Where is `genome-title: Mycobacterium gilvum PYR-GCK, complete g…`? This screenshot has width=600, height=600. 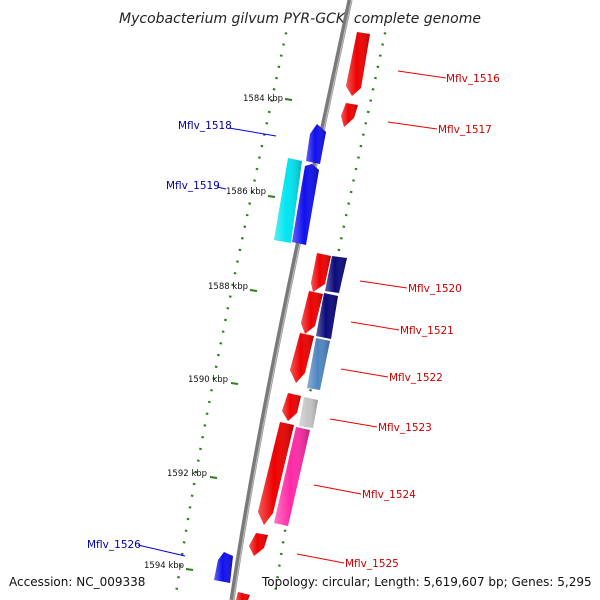 genome-title: Mycobacterium gilvum PYR-GCK, complete g… is located at coordinates (300, 19).